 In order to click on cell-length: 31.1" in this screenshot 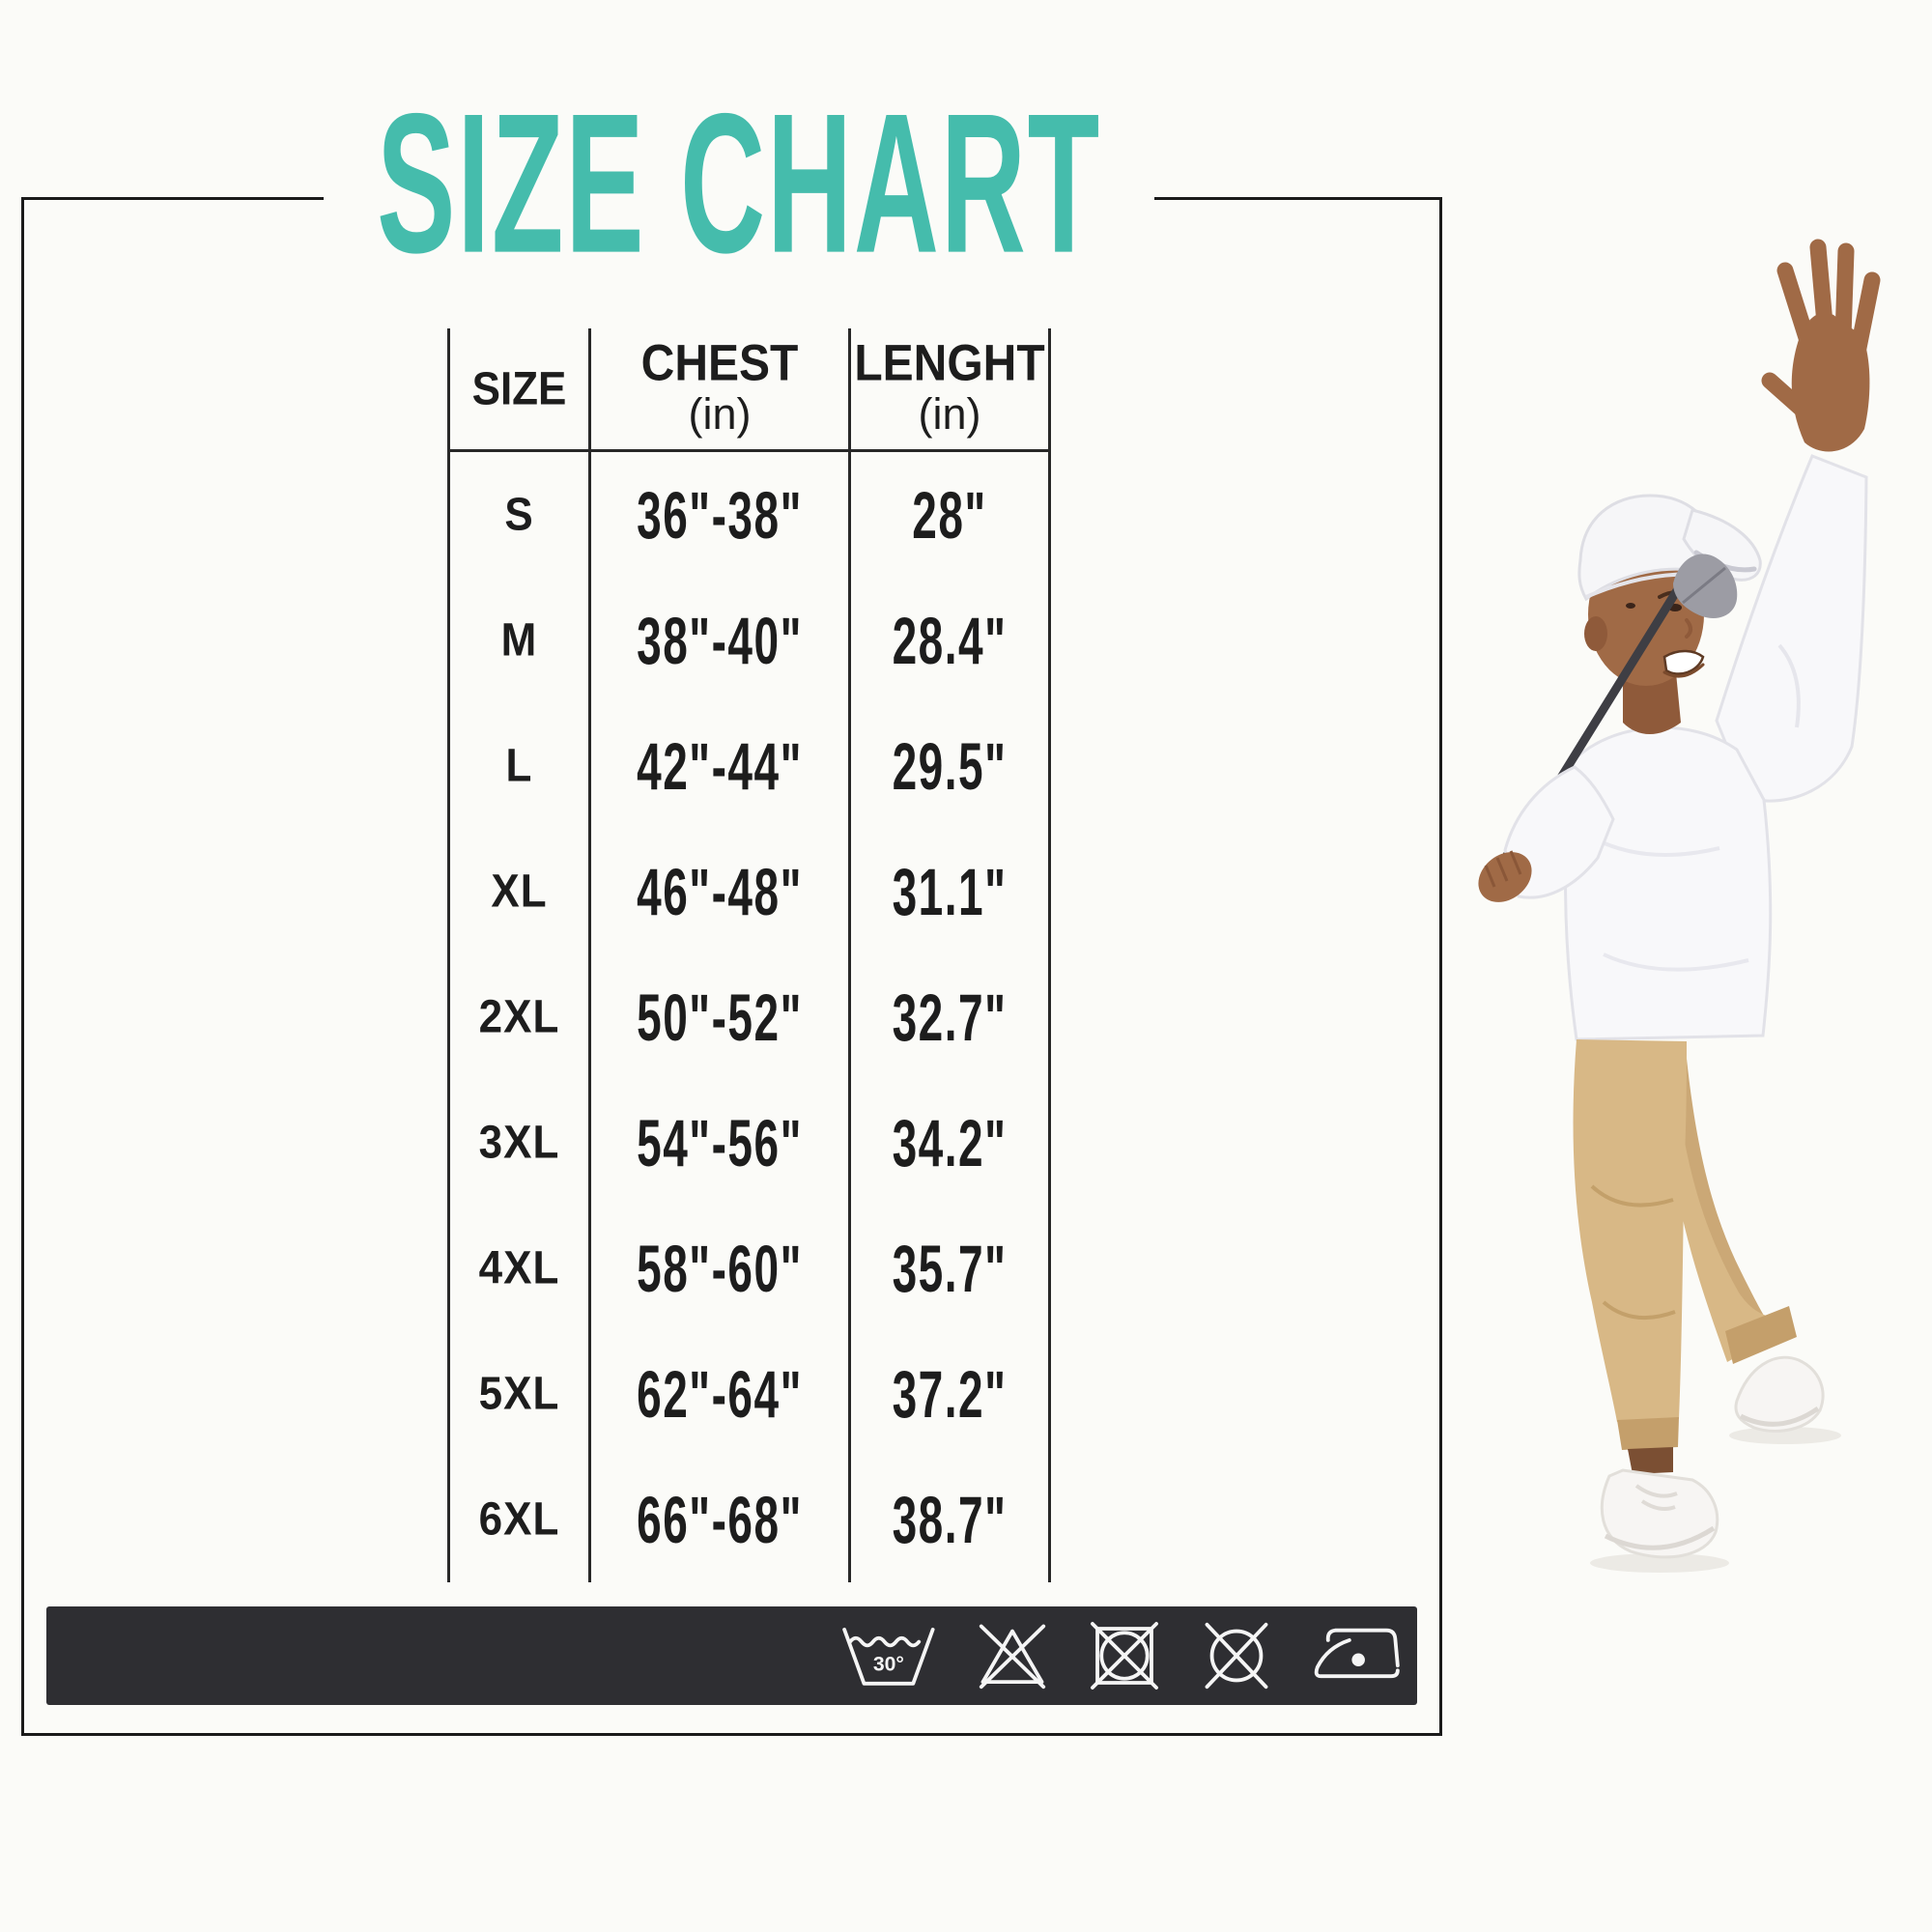, I will do `click(948, 891)`.